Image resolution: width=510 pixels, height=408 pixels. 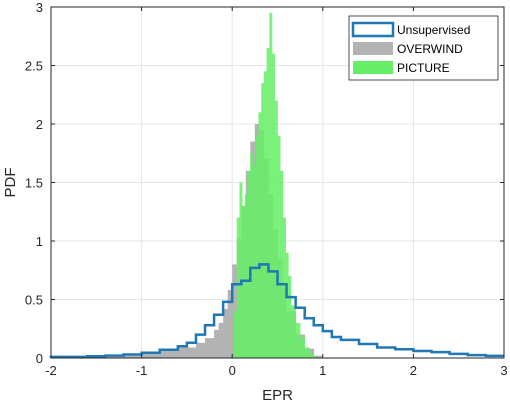 I want to click on x-tick-label: 2, so click(x=413, y=370).